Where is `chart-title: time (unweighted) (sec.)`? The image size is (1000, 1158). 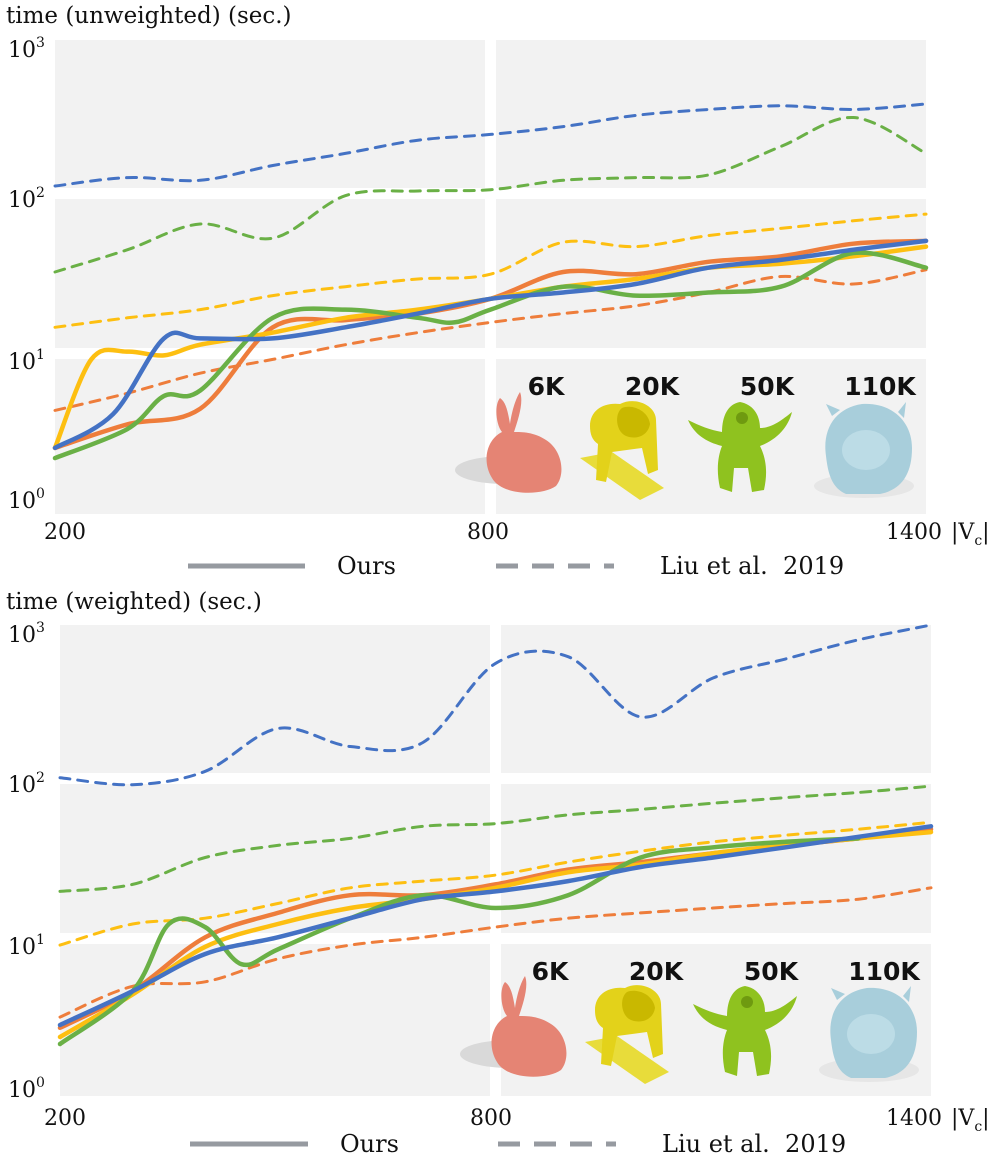
chart-title: time (unweighted) (sec.) is located at coordinates (149, 16).